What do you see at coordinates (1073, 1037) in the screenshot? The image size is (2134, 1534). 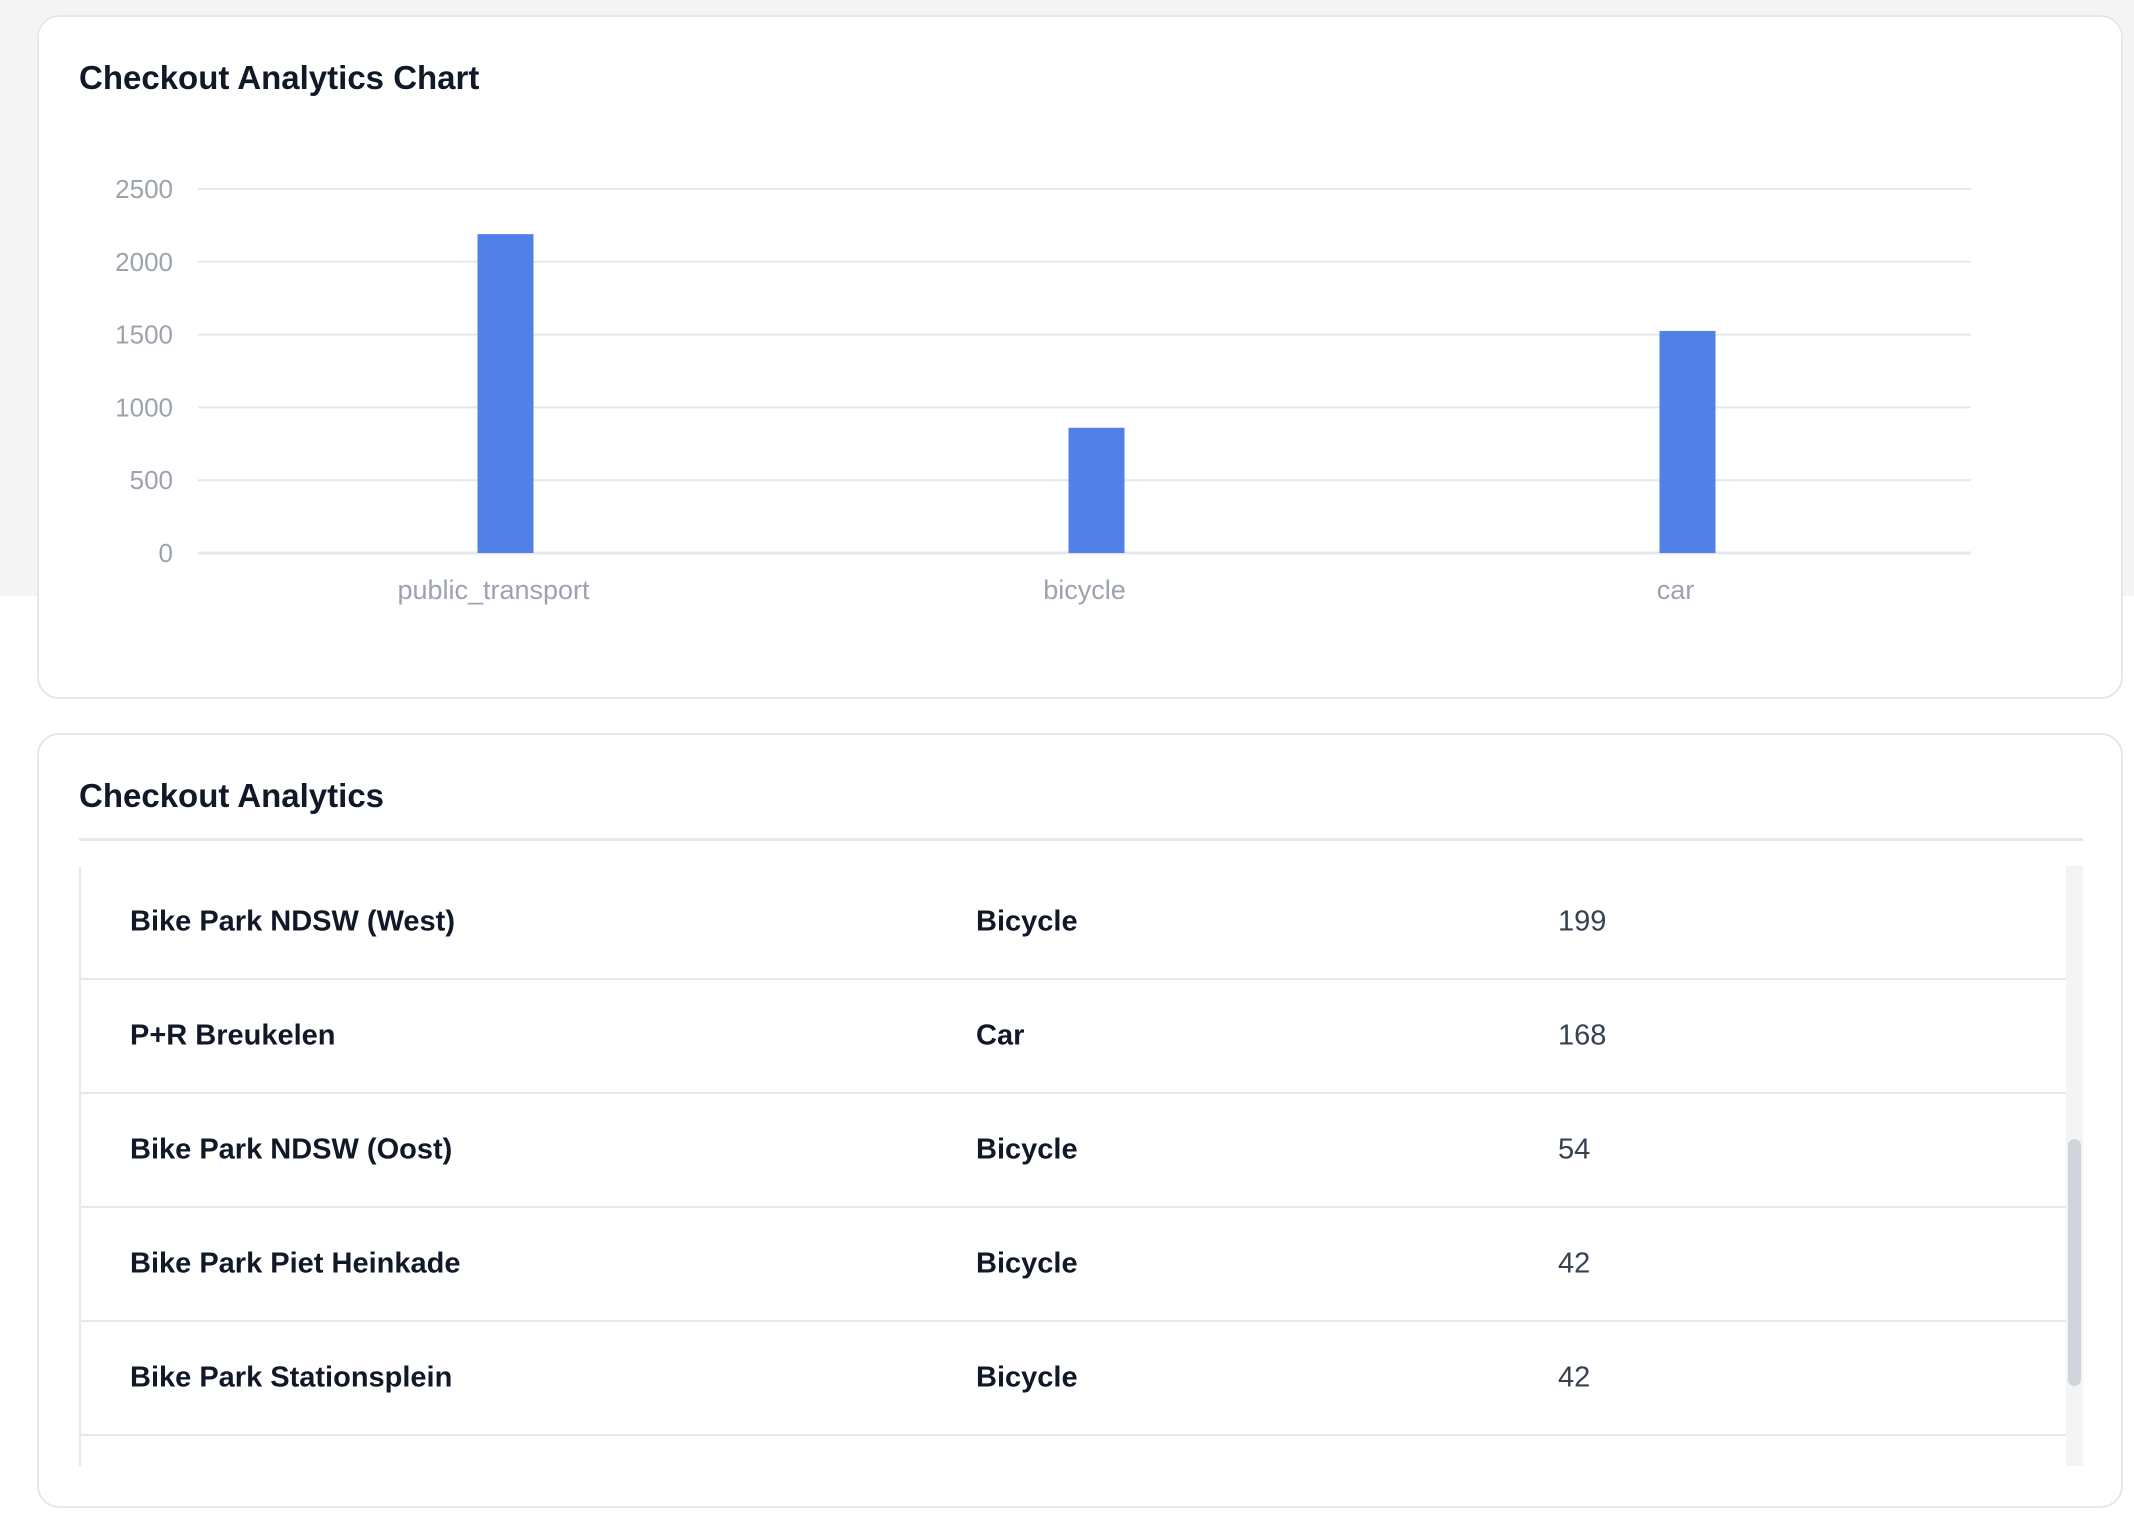 I see `table-row: P+R Breukelen Car 168` at bounding box center [1073, 1037].